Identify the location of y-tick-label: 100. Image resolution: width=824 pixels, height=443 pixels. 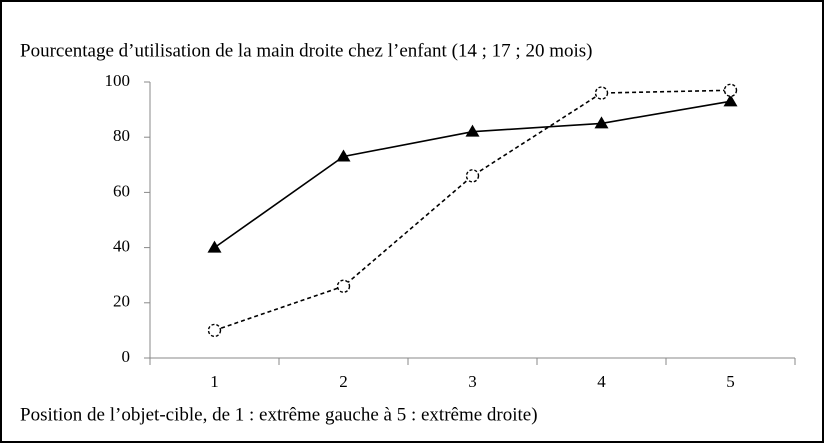
(118, 80).